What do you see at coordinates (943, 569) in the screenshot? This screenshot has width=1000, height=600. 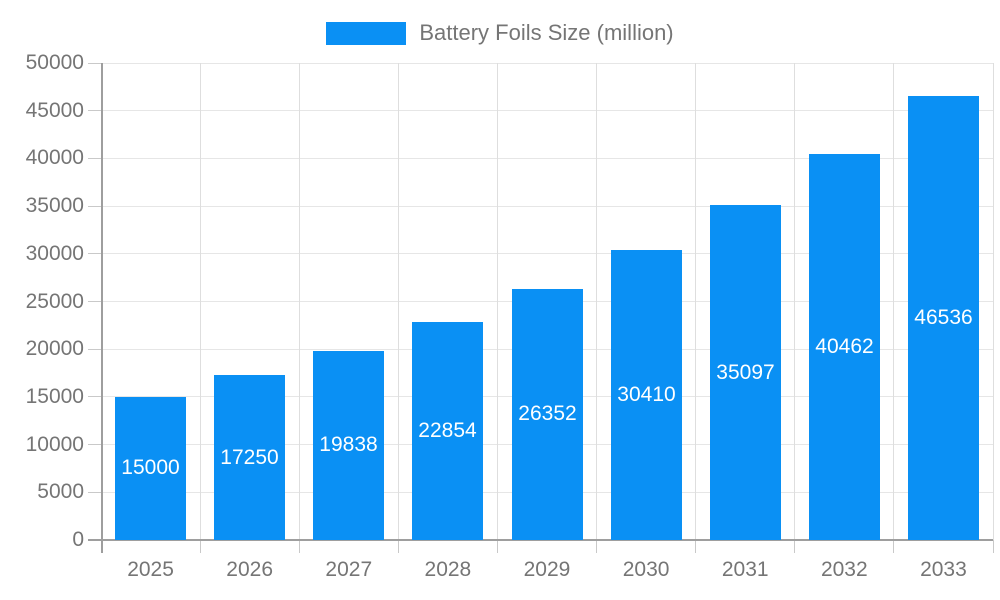 I see `x-tick-label: 2033` at bounding box center [943, 569].